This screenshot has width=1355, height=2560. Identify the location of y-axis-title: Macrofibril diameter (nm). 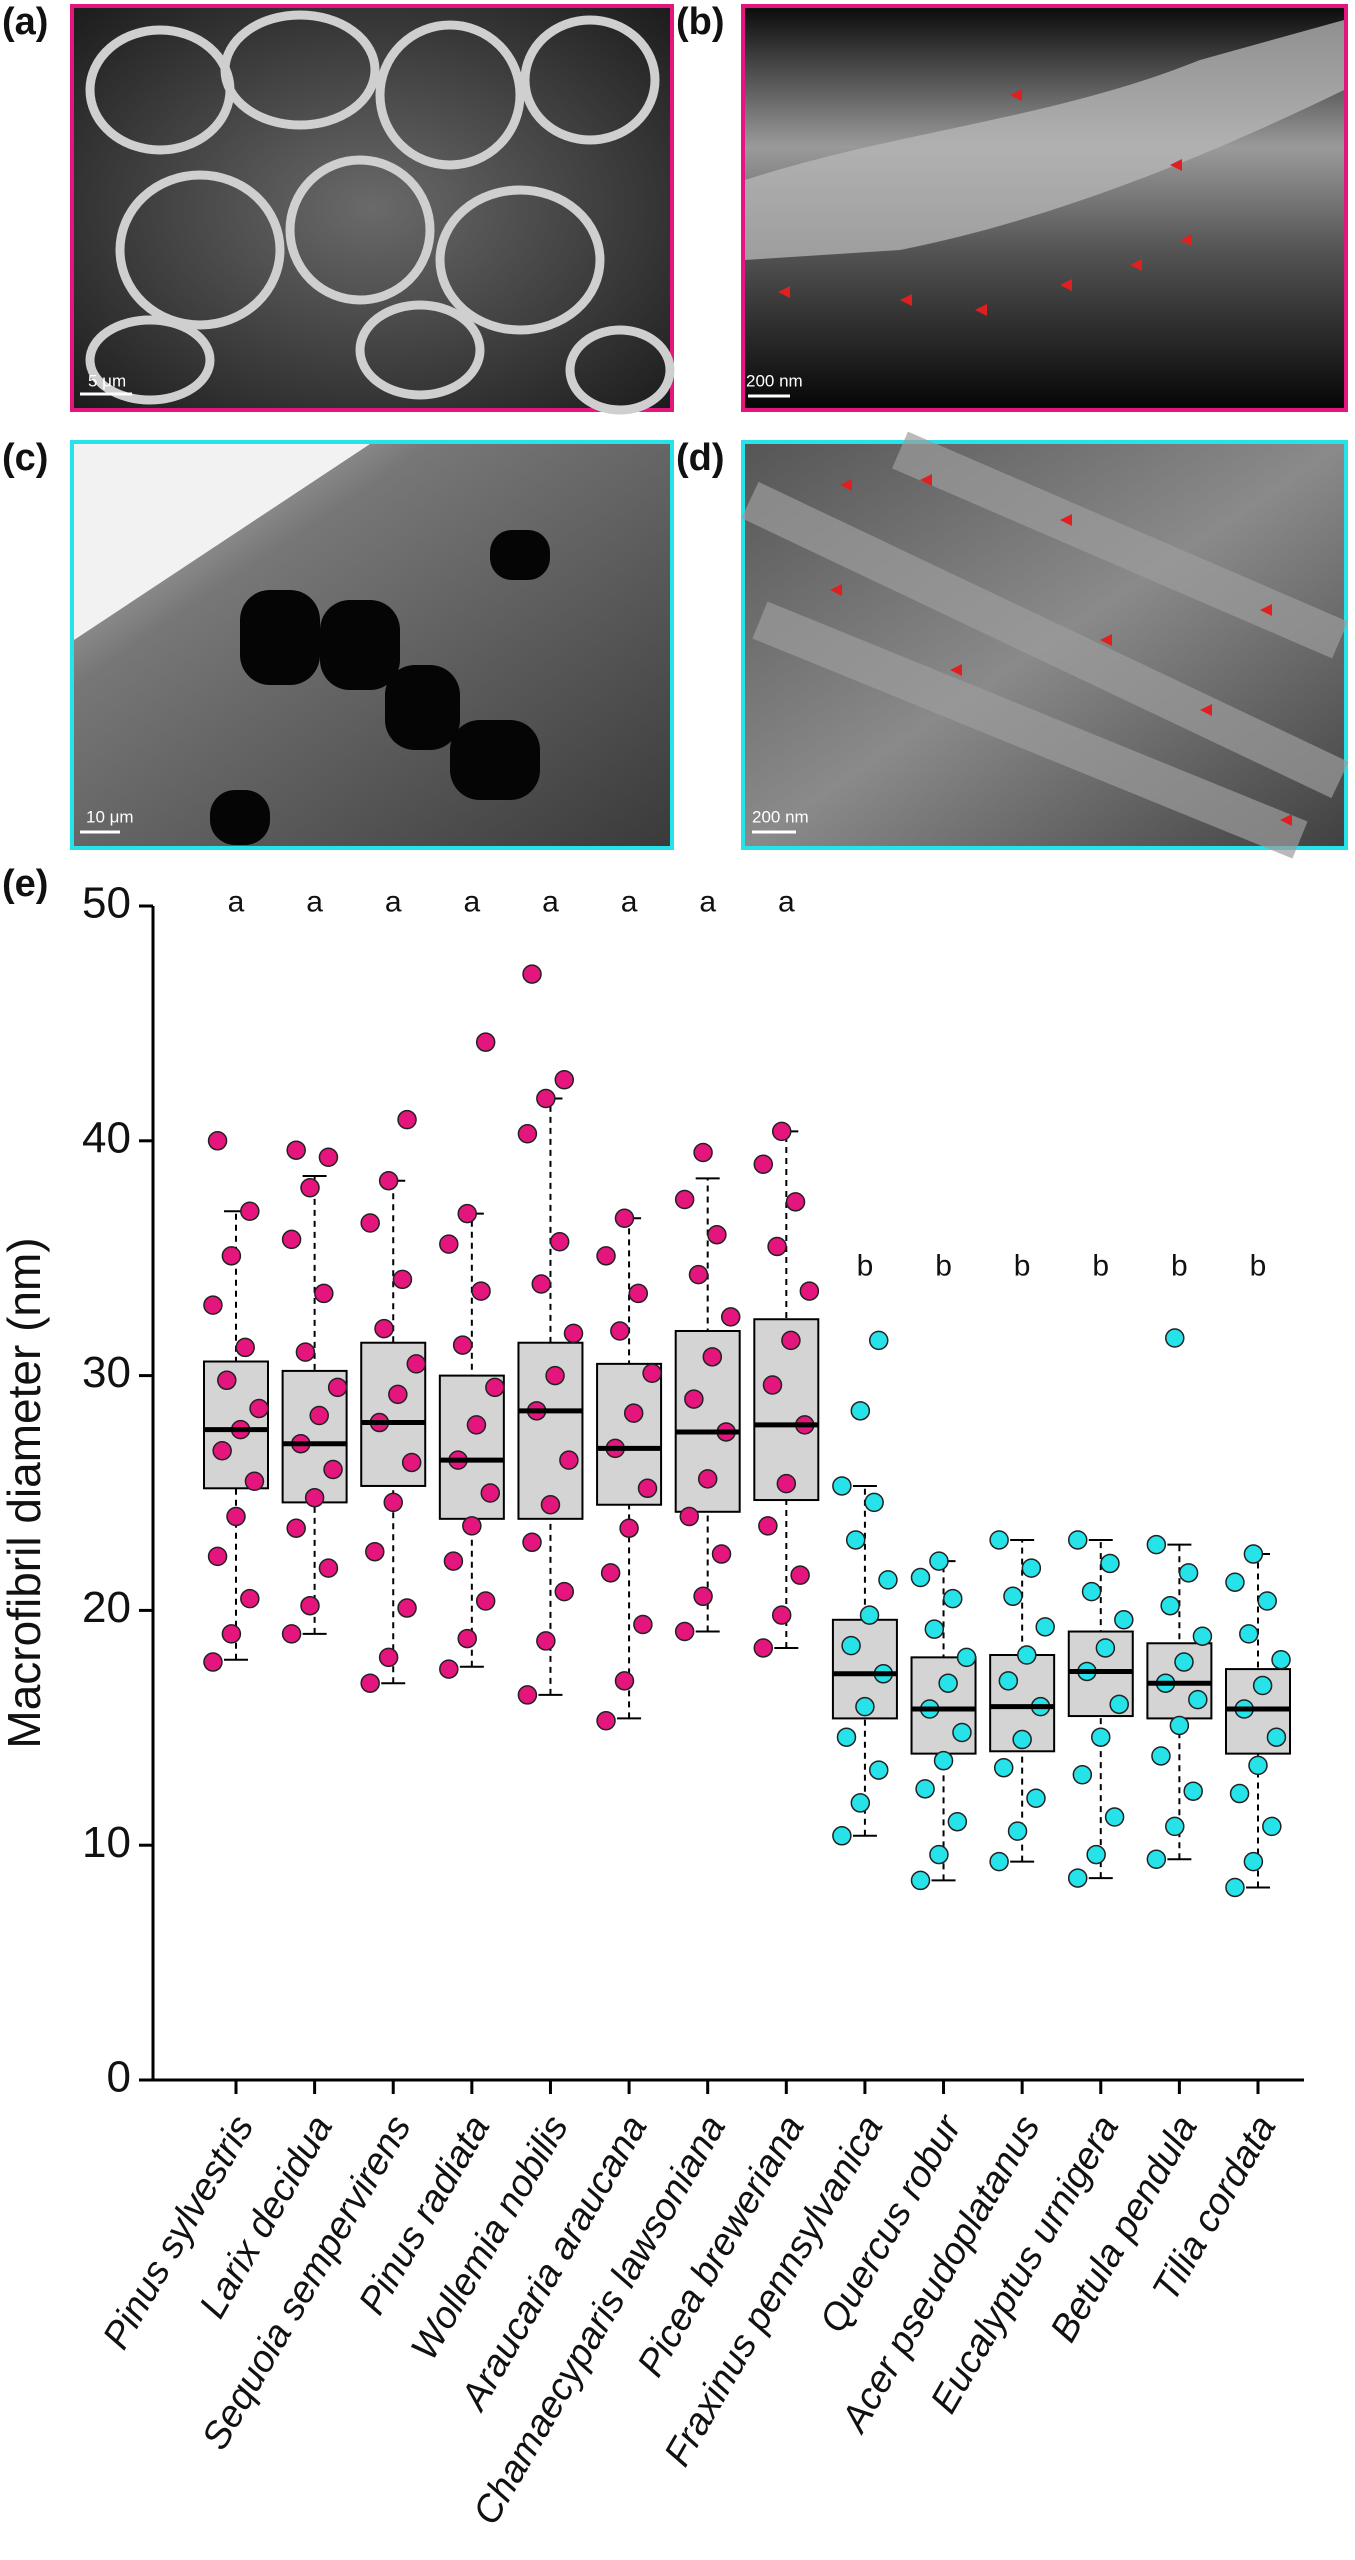
(25, 1492).